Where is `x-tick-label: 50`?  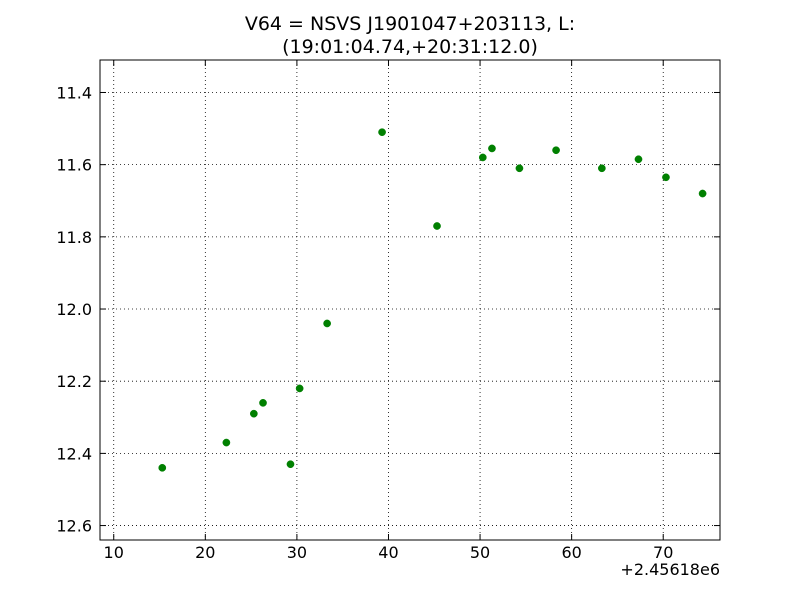
x-tick-label: 50 is located at coordinates (480, 552).